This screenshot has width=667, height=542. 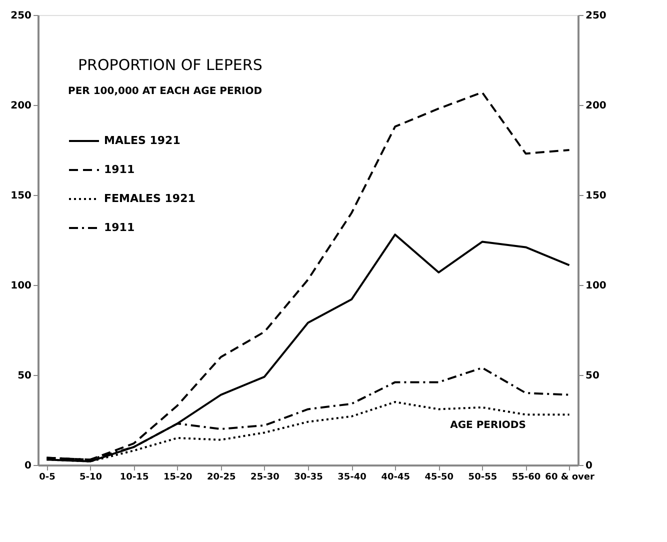 What do you see at coordinates (142, 140) in the screenshot?
I see `legend-label: MALES 1921` at bounding box center [142, 140].